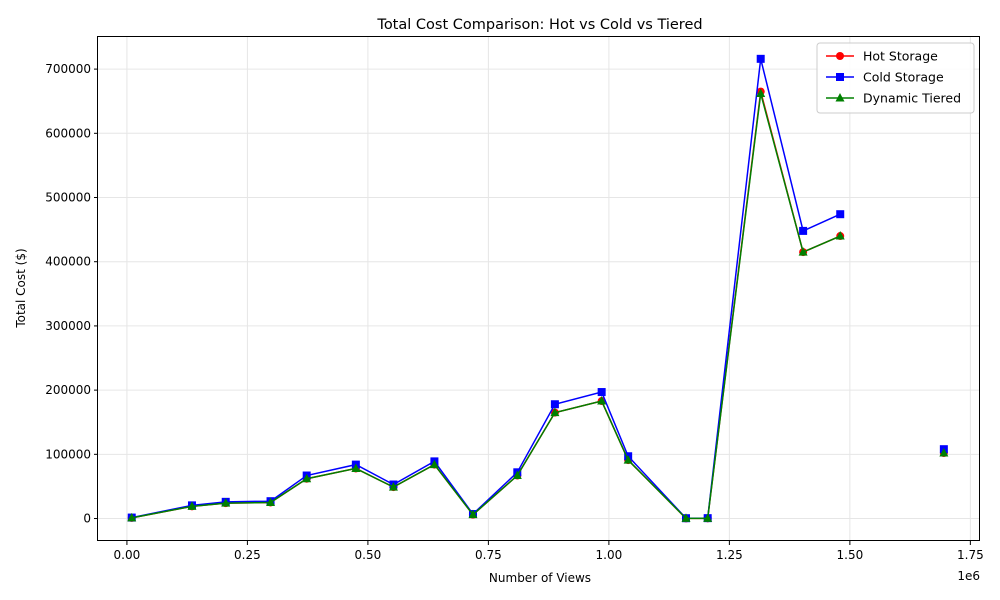 The image size is (1000, 600). What do you see at coordinates (488, 555) in the screenshot?
I see `x-tick-label: 0.75` at bounding box center [488, 555].